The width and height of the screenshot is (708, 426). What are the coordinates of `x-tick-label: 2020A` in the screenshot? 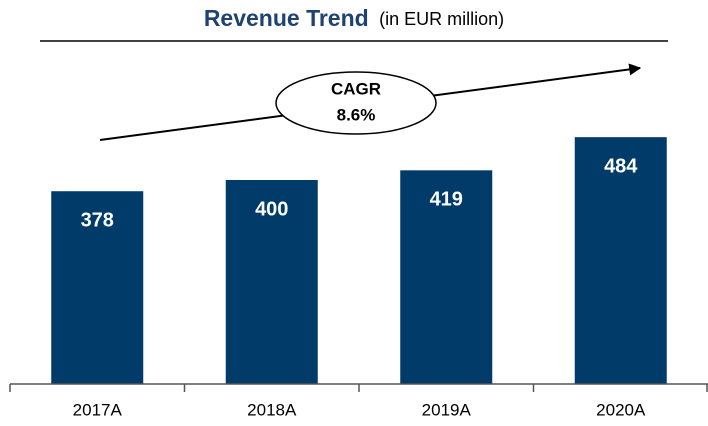 It's located at (621, 409).